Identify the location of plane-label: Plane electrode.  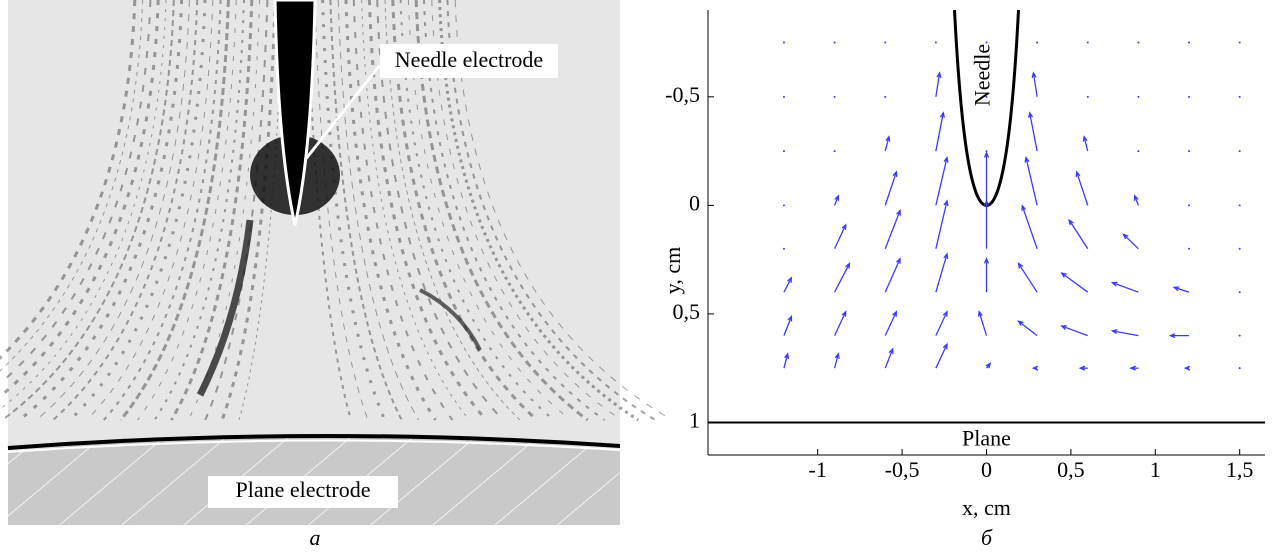
(303, 489).